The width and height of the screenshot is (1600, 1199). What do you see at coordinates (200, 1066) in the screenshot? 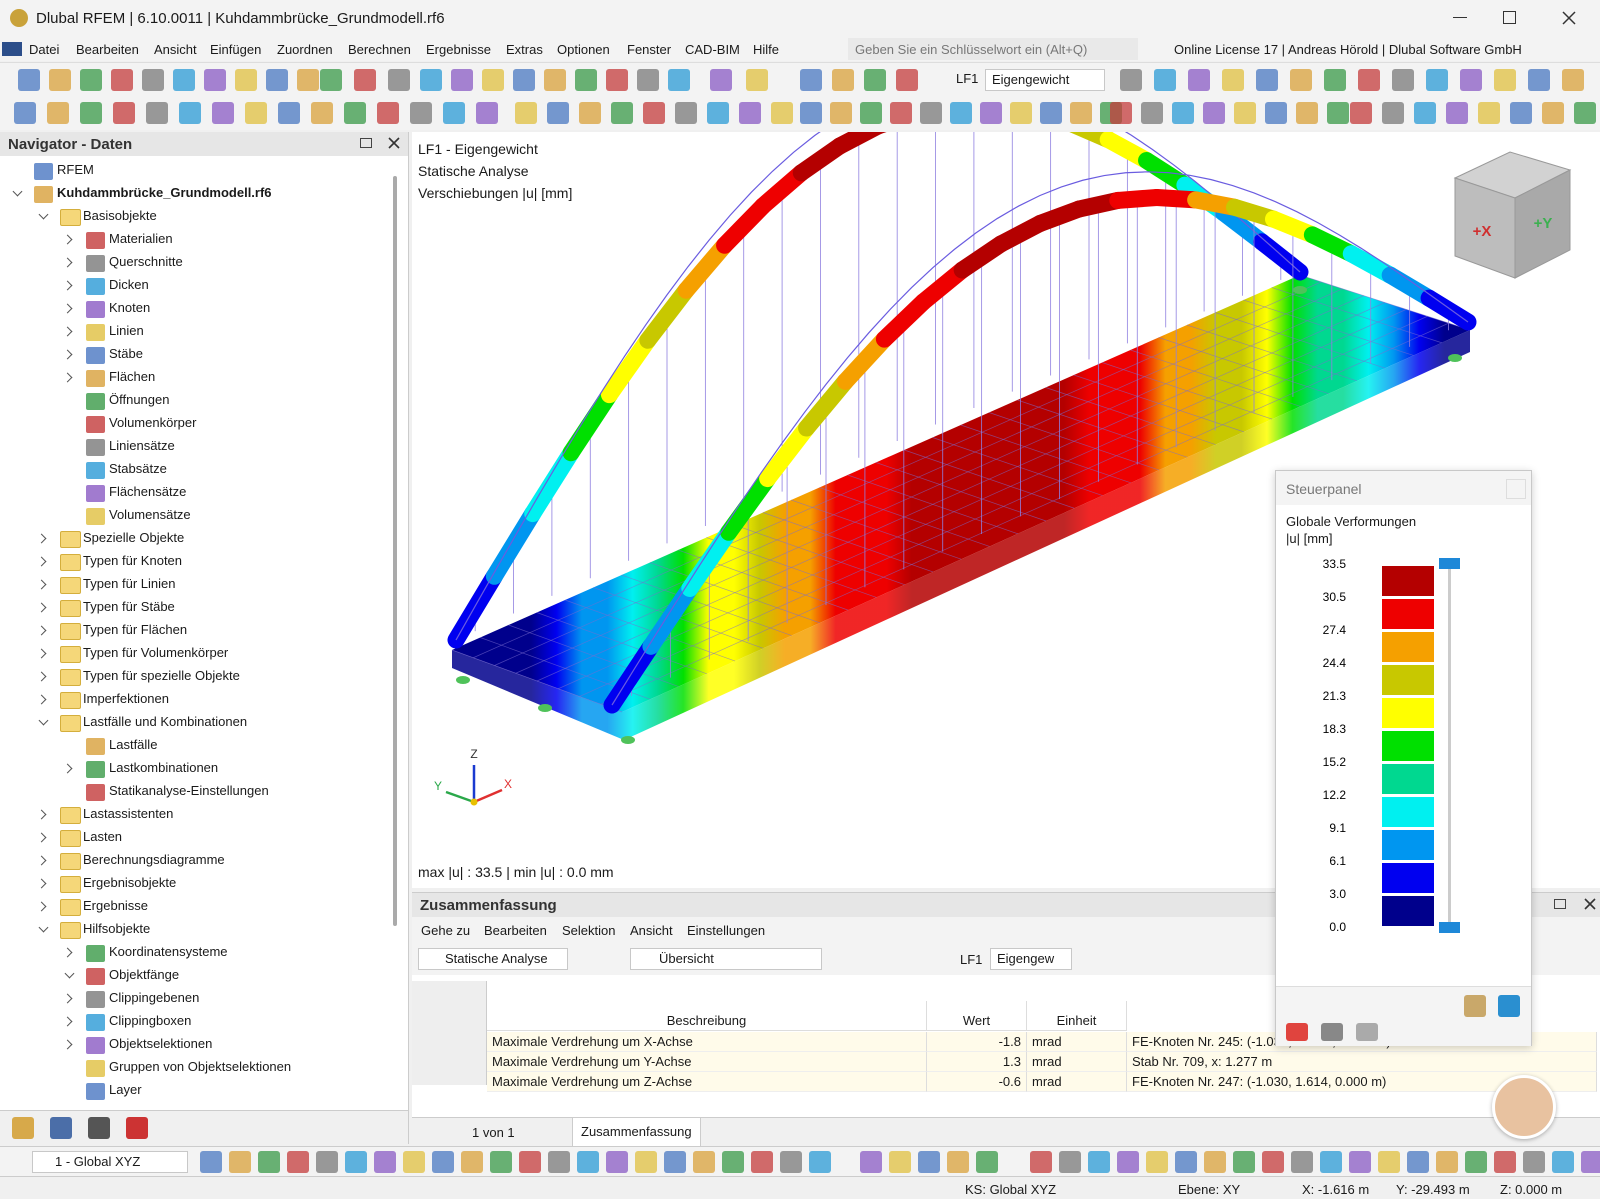
I see `tree-item: Gruppen von Objektselektionen` at bounding box center [200, 1066].